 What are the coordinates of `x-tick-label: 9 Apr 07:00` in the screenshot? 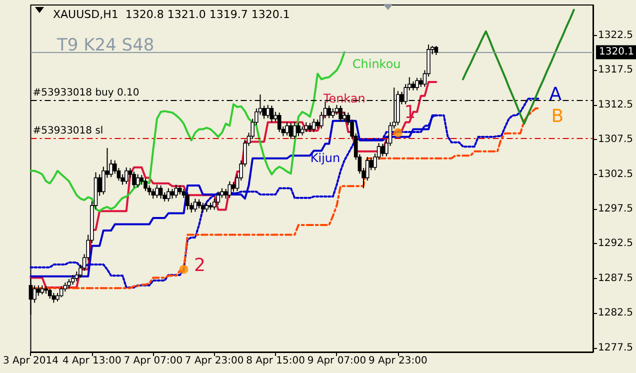 It's located at (336, 361).